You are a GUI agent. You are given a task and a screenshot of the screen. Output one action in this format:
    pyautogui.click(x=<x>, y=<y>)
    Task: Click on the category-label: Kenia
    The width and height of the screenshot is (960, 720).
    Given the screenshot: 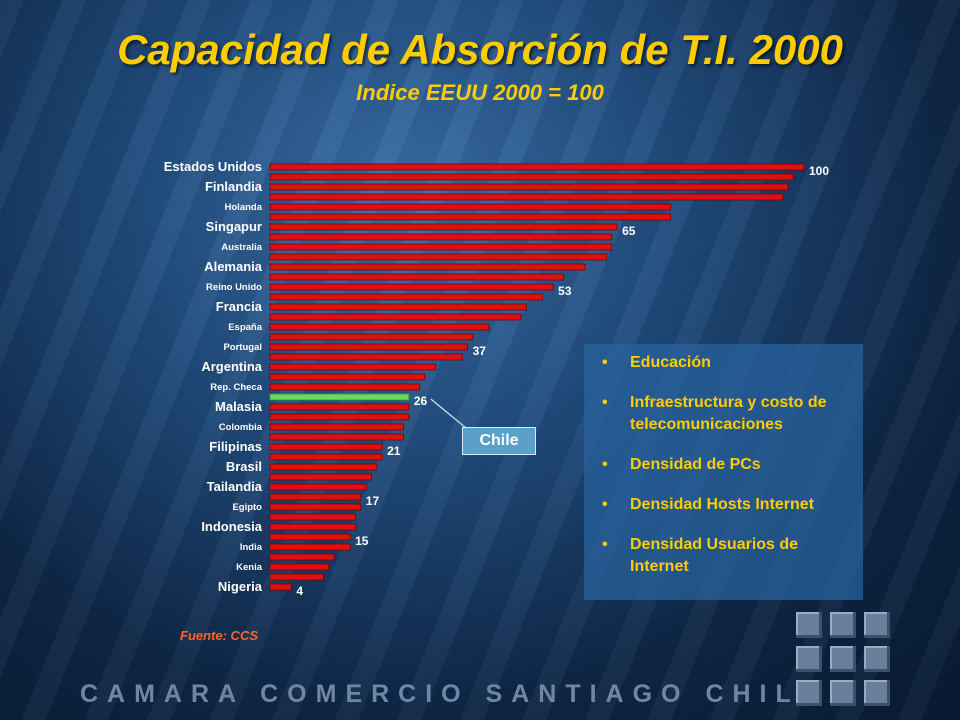 What is the action you would take?
    pyautogui.click(x=249, y=567)
    